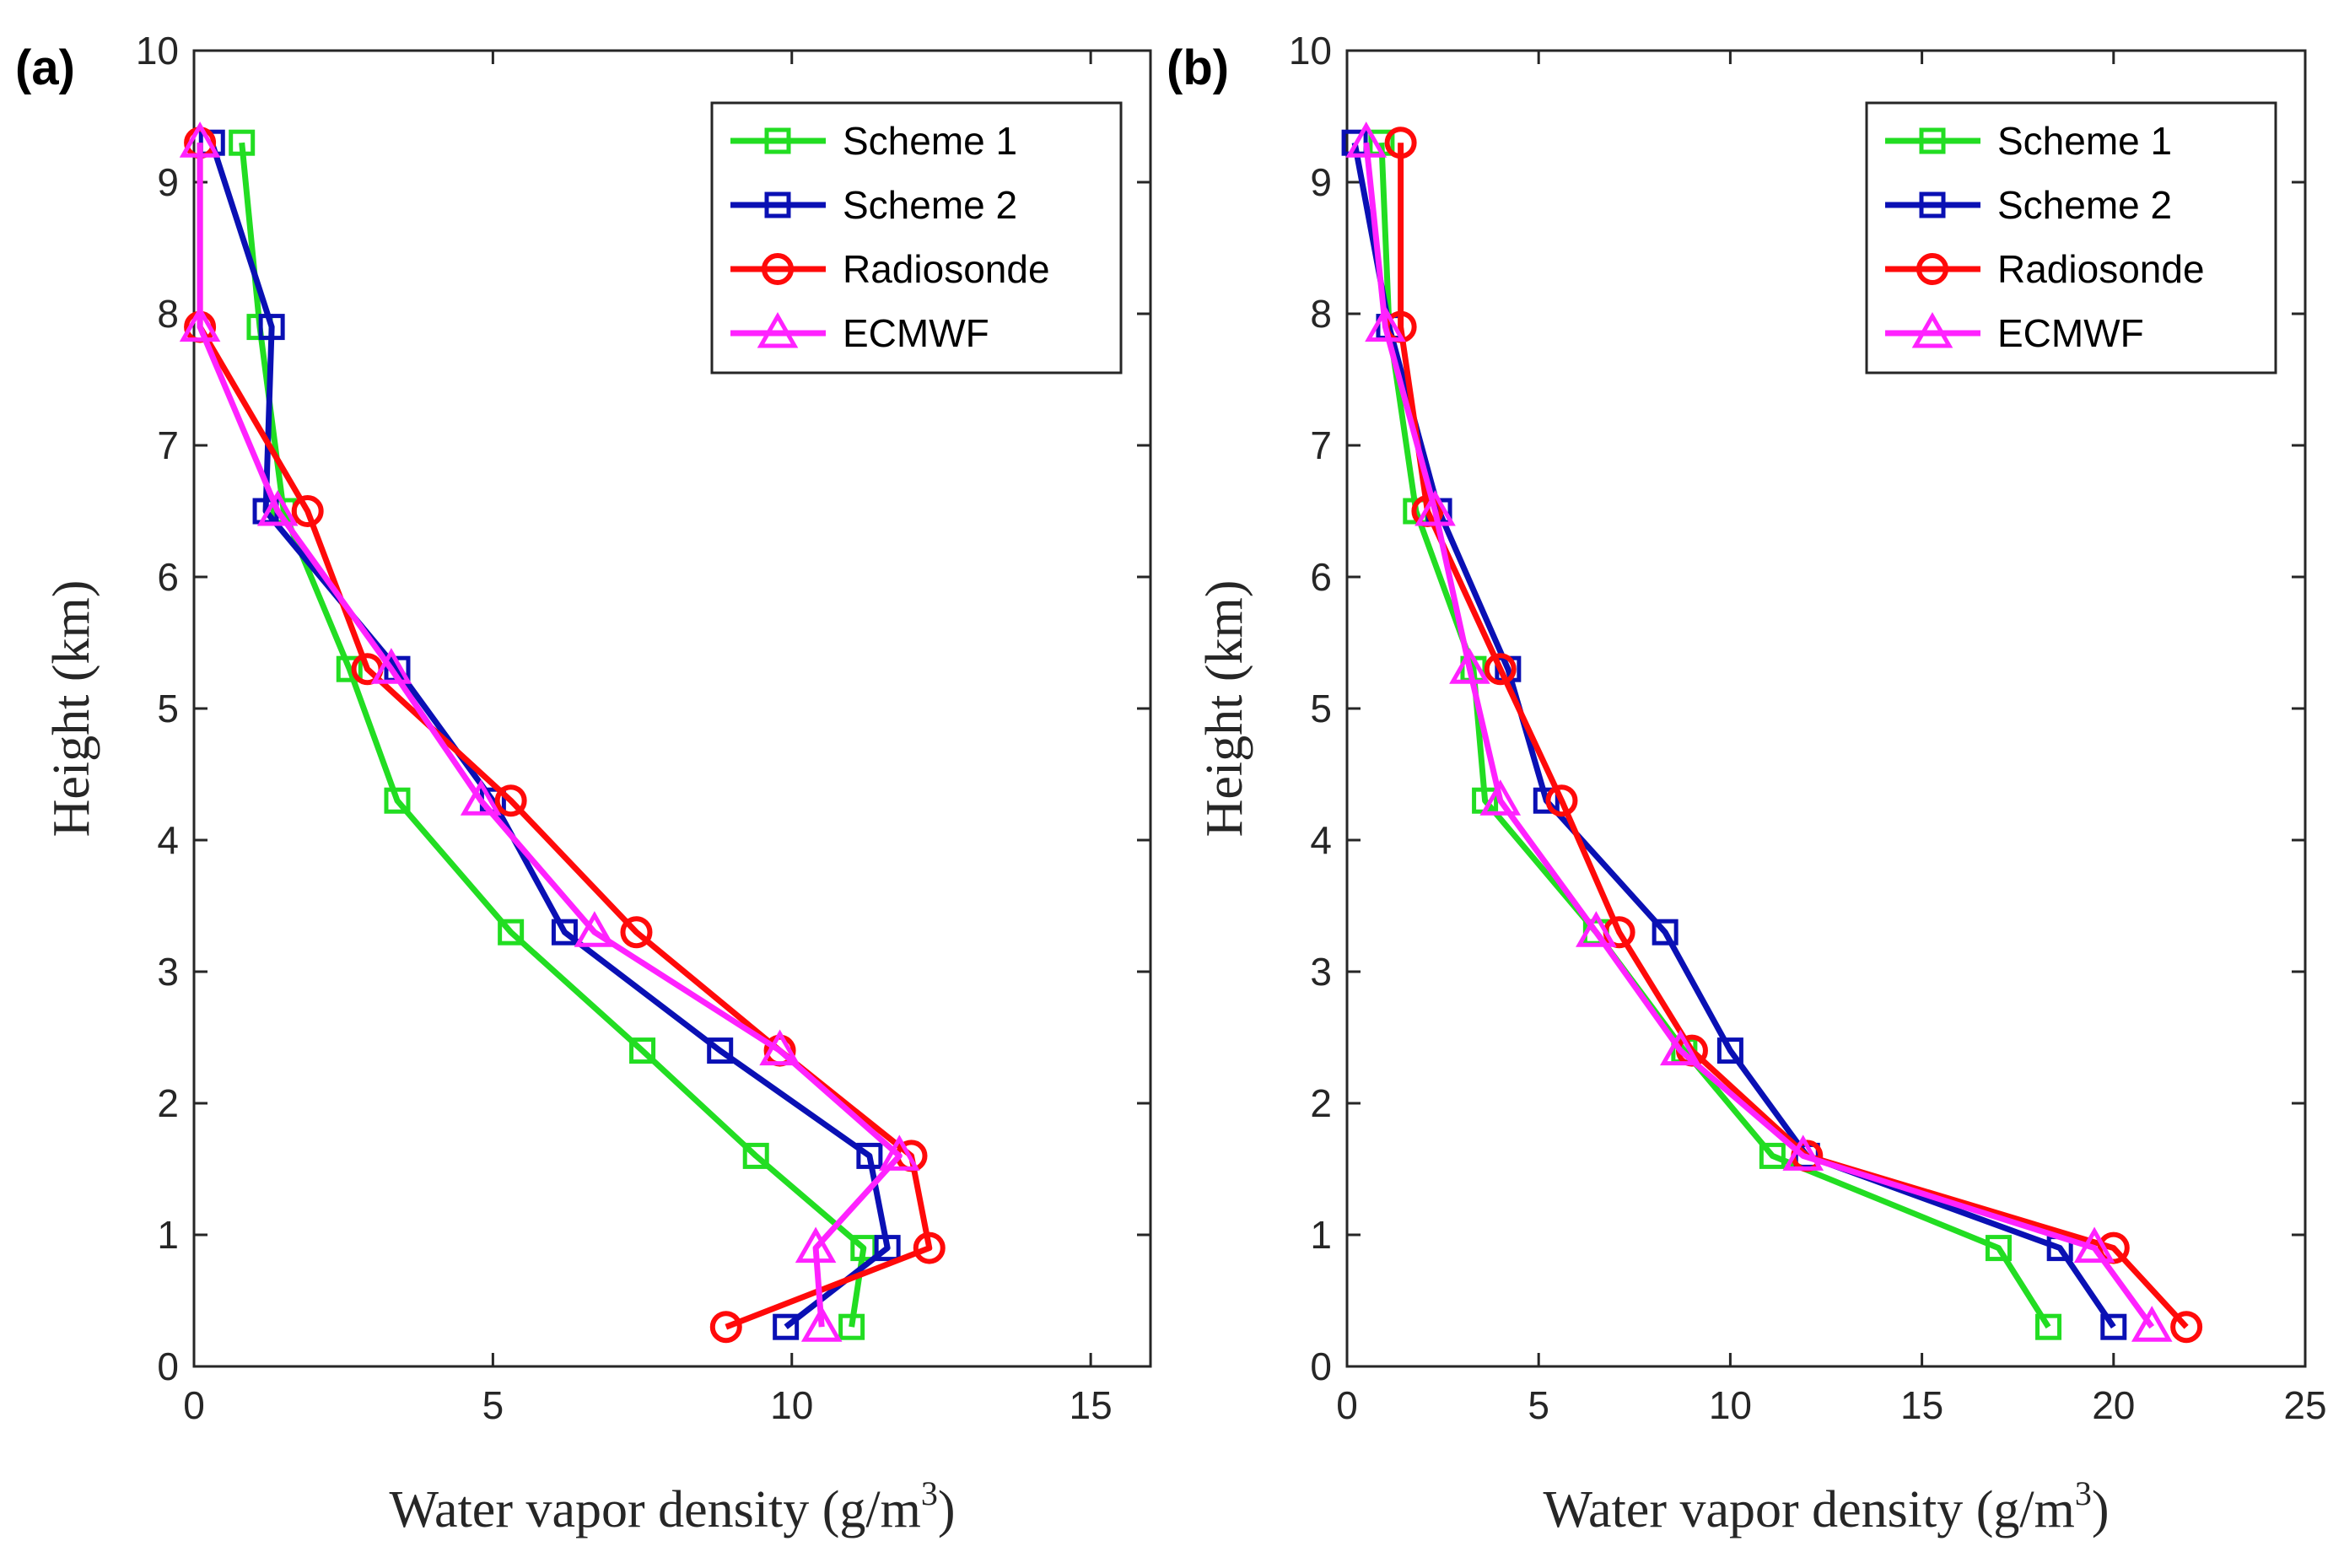 The height and width of the screenshot is (1568, 2344). I want to click on x-tick-label: 25, so click(2304, 1405).